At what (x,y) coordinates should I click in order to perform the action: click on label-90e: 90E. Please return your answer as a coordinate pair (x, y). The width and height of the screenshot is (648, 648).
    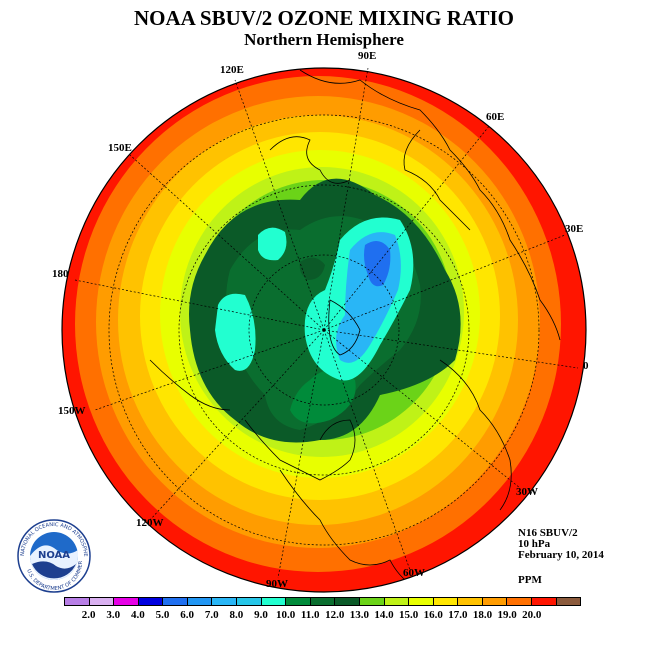
    Looking at the image, I should click on (367, 56).